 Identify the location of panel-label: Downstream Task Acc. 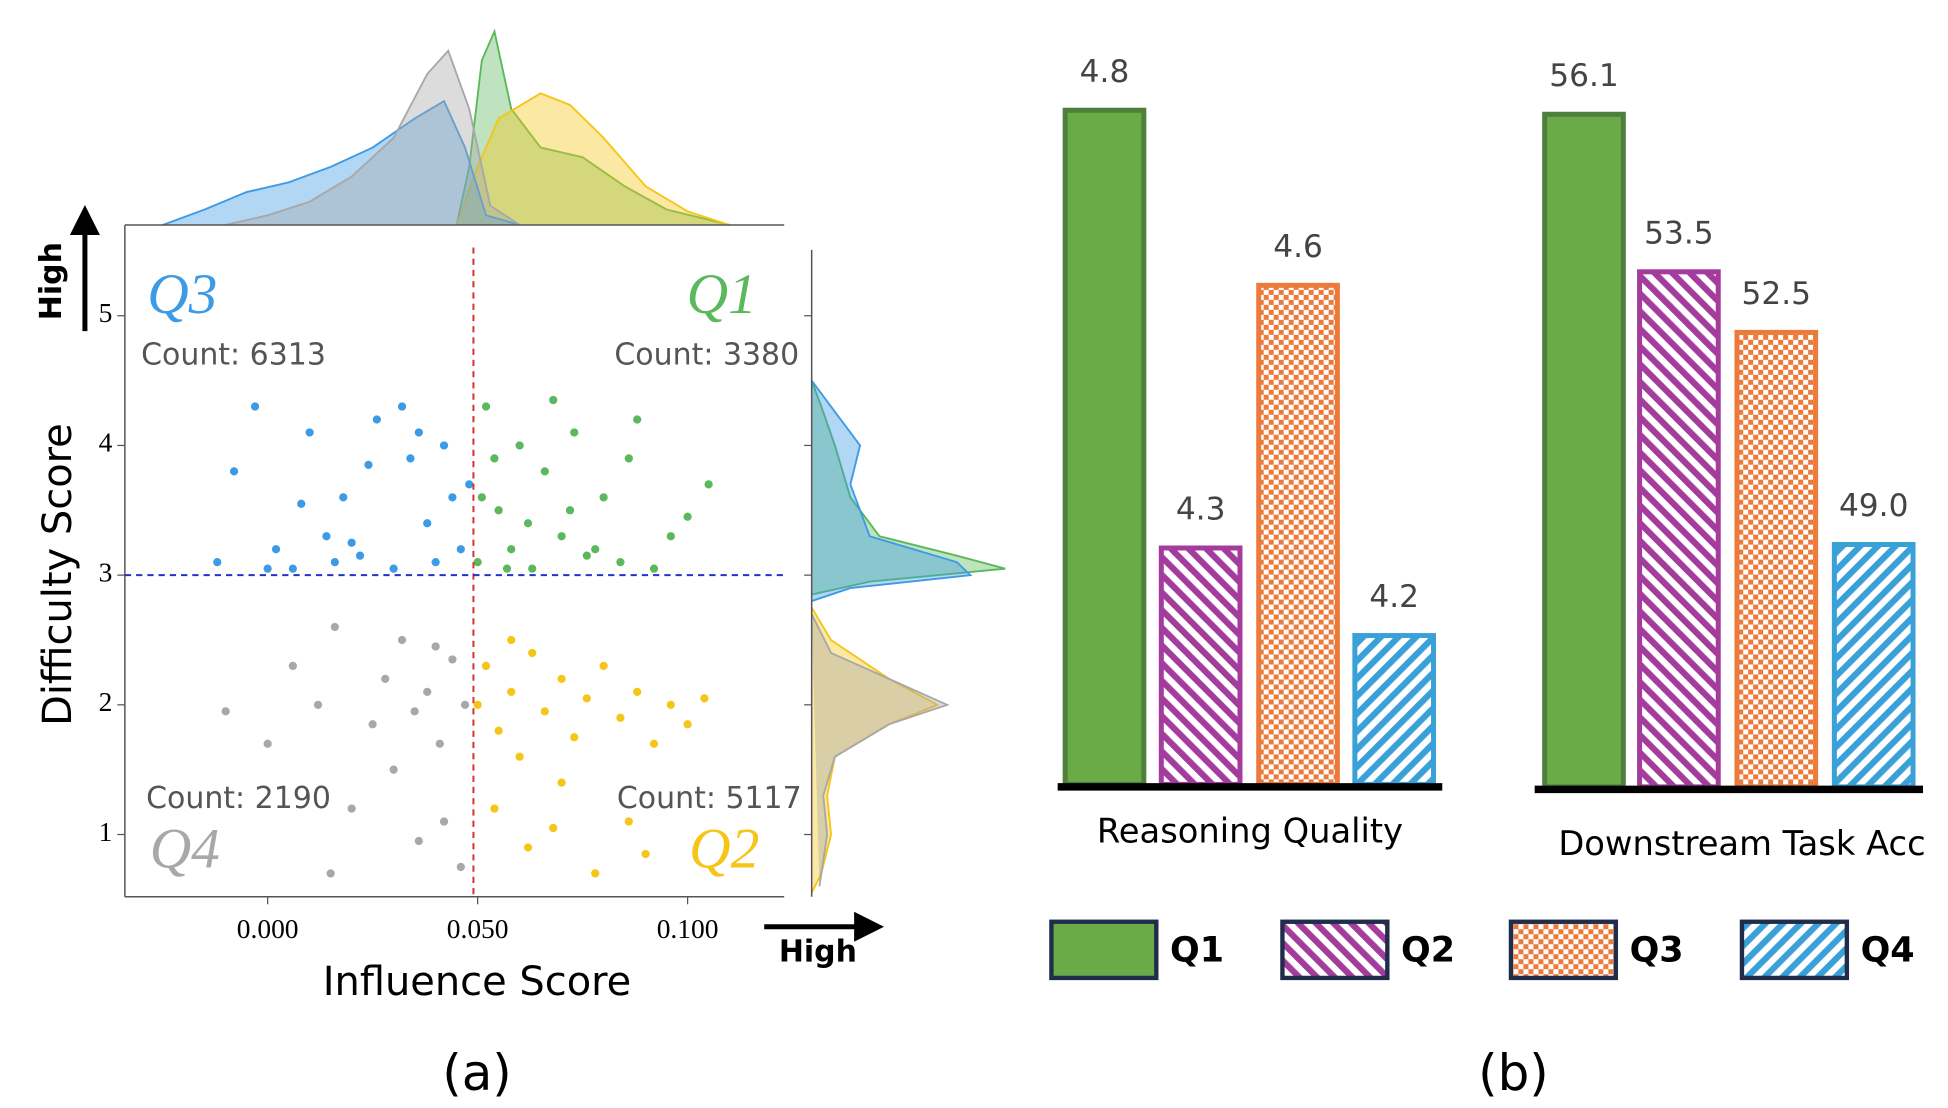
(1741, 843).